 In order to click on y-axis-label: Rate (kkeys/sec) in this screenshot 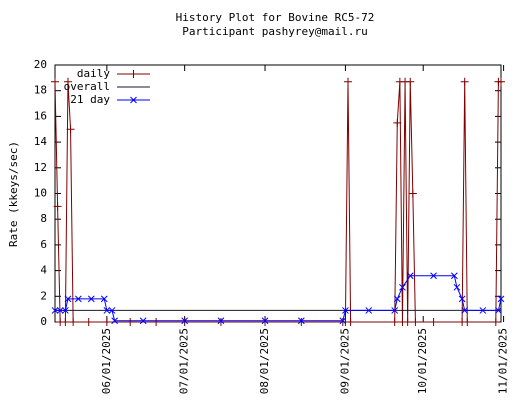, I will do `click(13, 194)`.